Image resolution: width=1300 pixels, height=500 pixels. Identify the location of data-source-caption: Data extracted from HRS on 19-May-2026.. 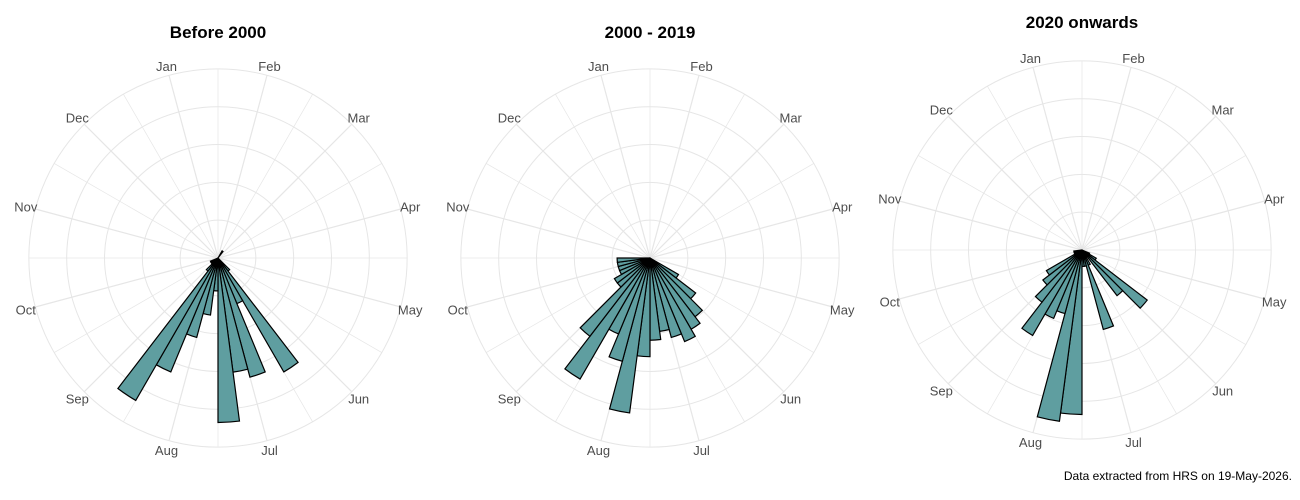
(1177, 476).